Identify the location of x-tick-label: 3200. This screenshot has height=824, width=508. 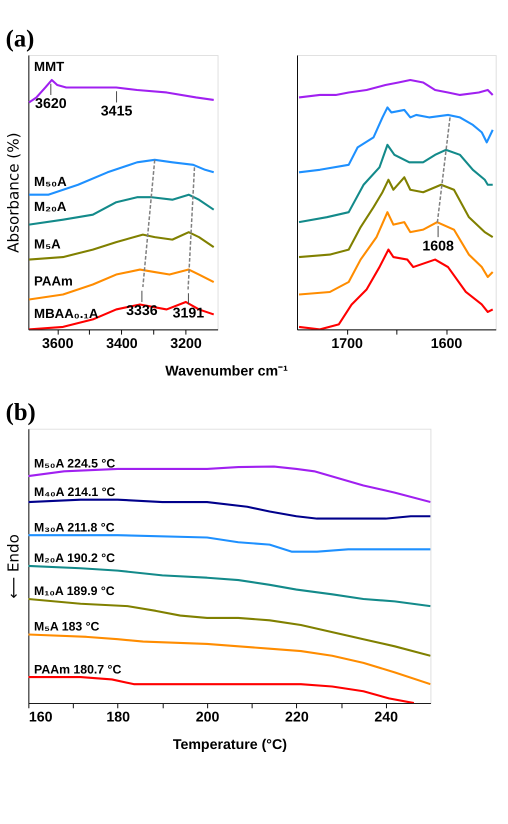
(186, 344).